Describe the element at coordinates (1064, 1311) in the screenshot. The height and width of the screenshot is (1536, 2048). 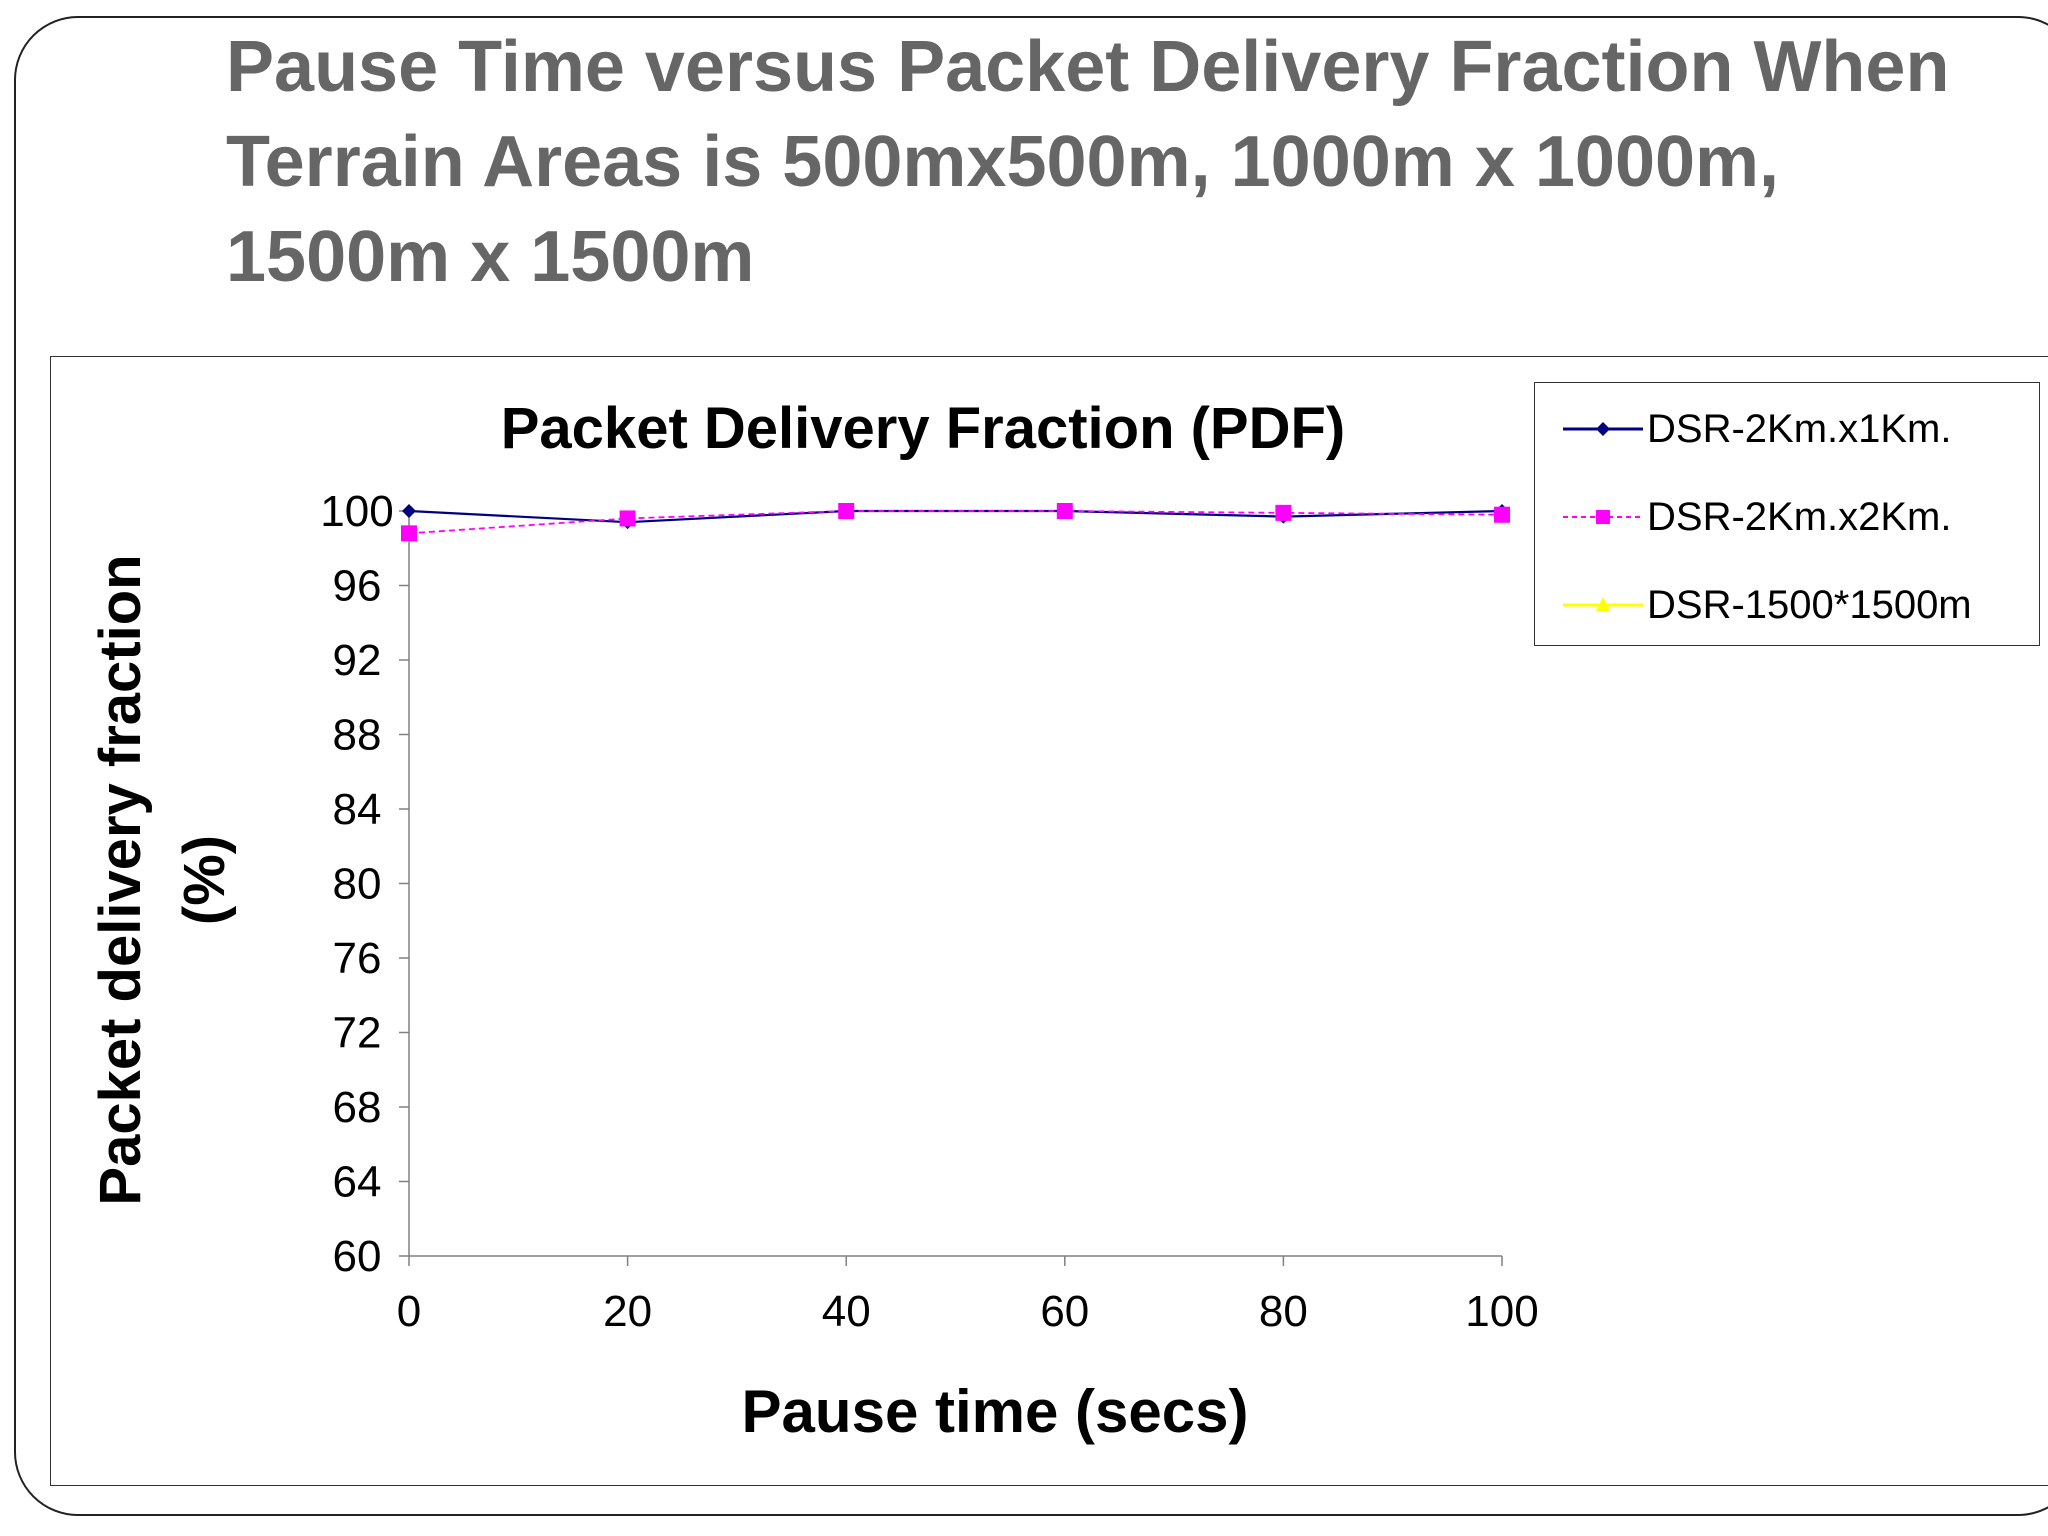
I see `x-tick-label: 60` at that location.